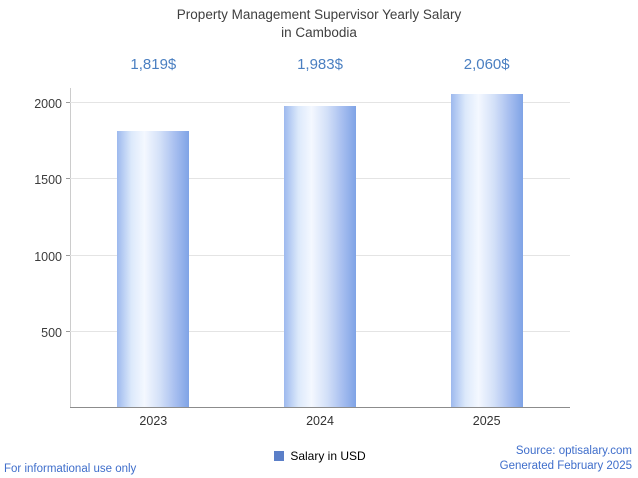 This screenshot has width=638, height=478. I want to click on y-axis-line, so click(70, 248).